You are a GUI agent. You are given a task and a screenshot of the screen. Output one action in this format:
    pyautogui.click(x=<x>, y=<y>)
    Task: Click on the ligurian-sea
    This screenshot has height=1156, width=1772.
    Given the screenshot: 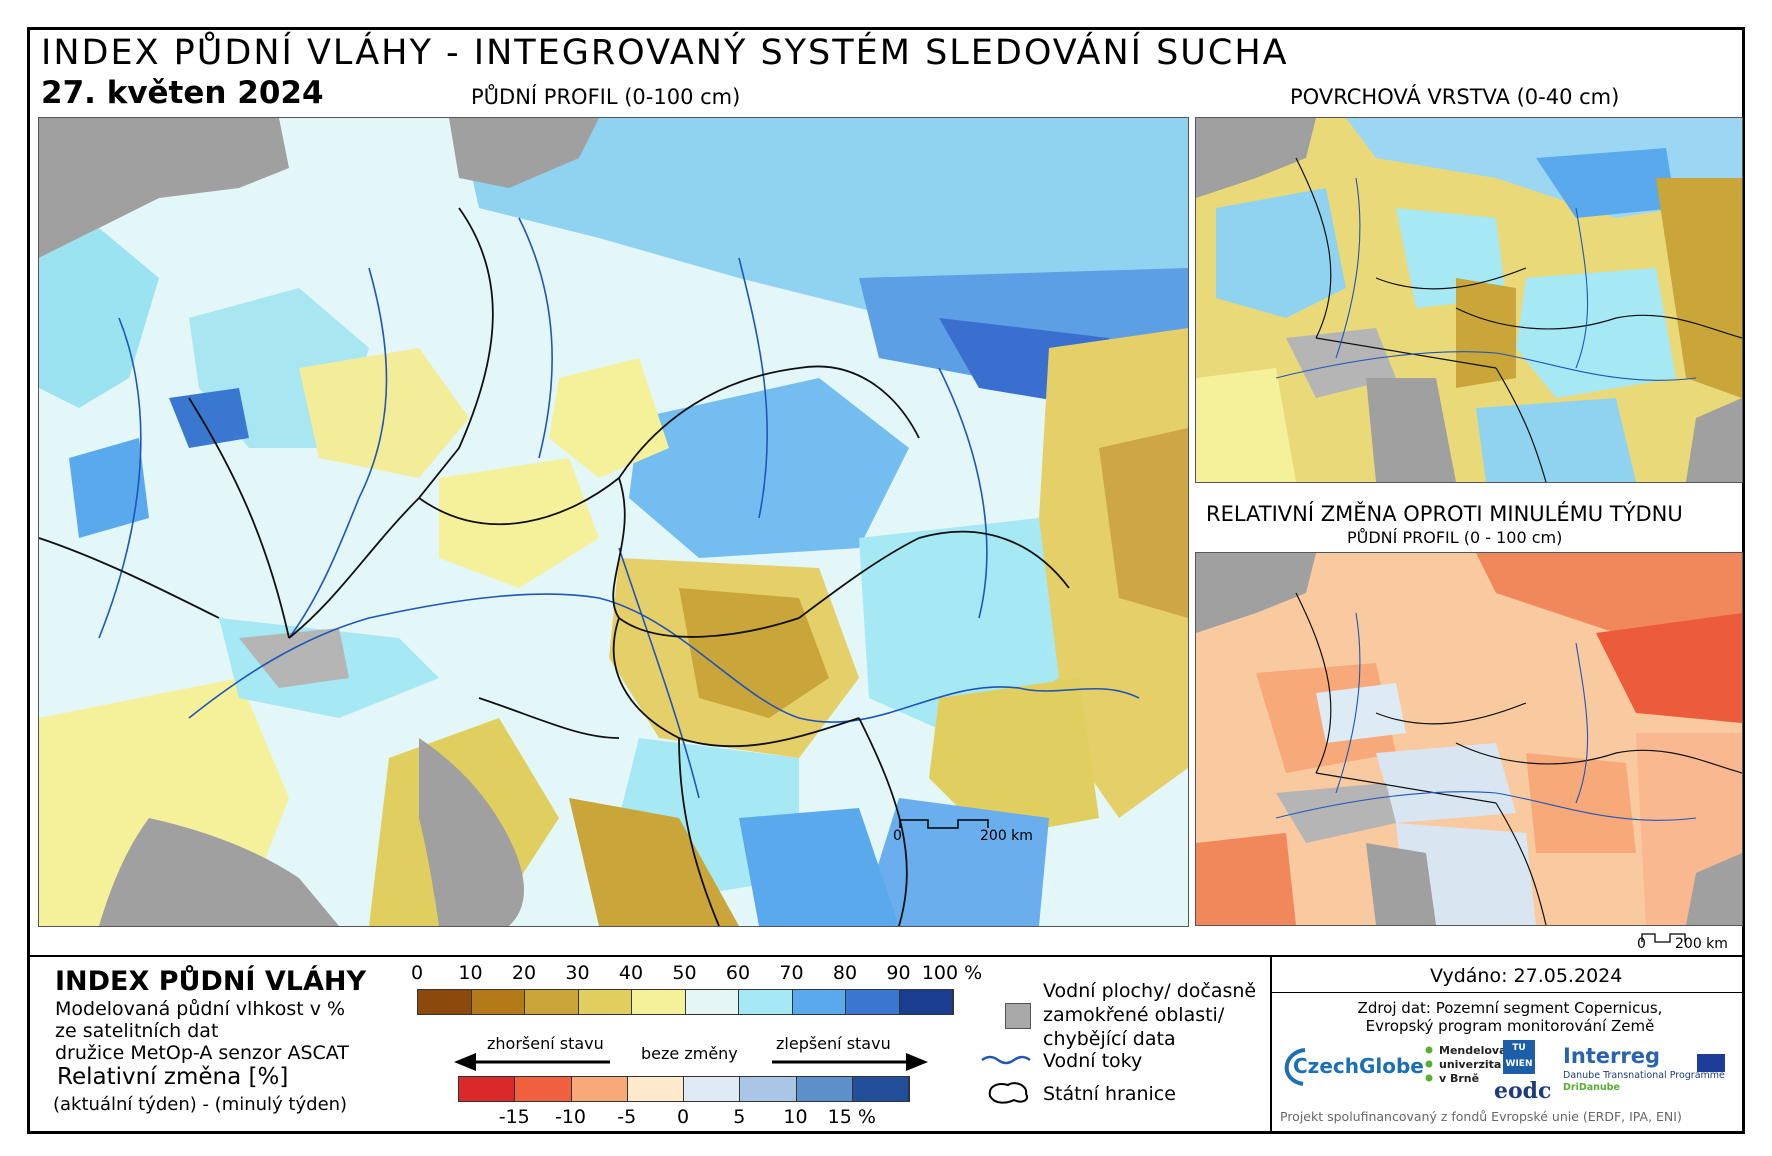 What is the action you would take?
    pyautogui.click(x=219, y=872)
    